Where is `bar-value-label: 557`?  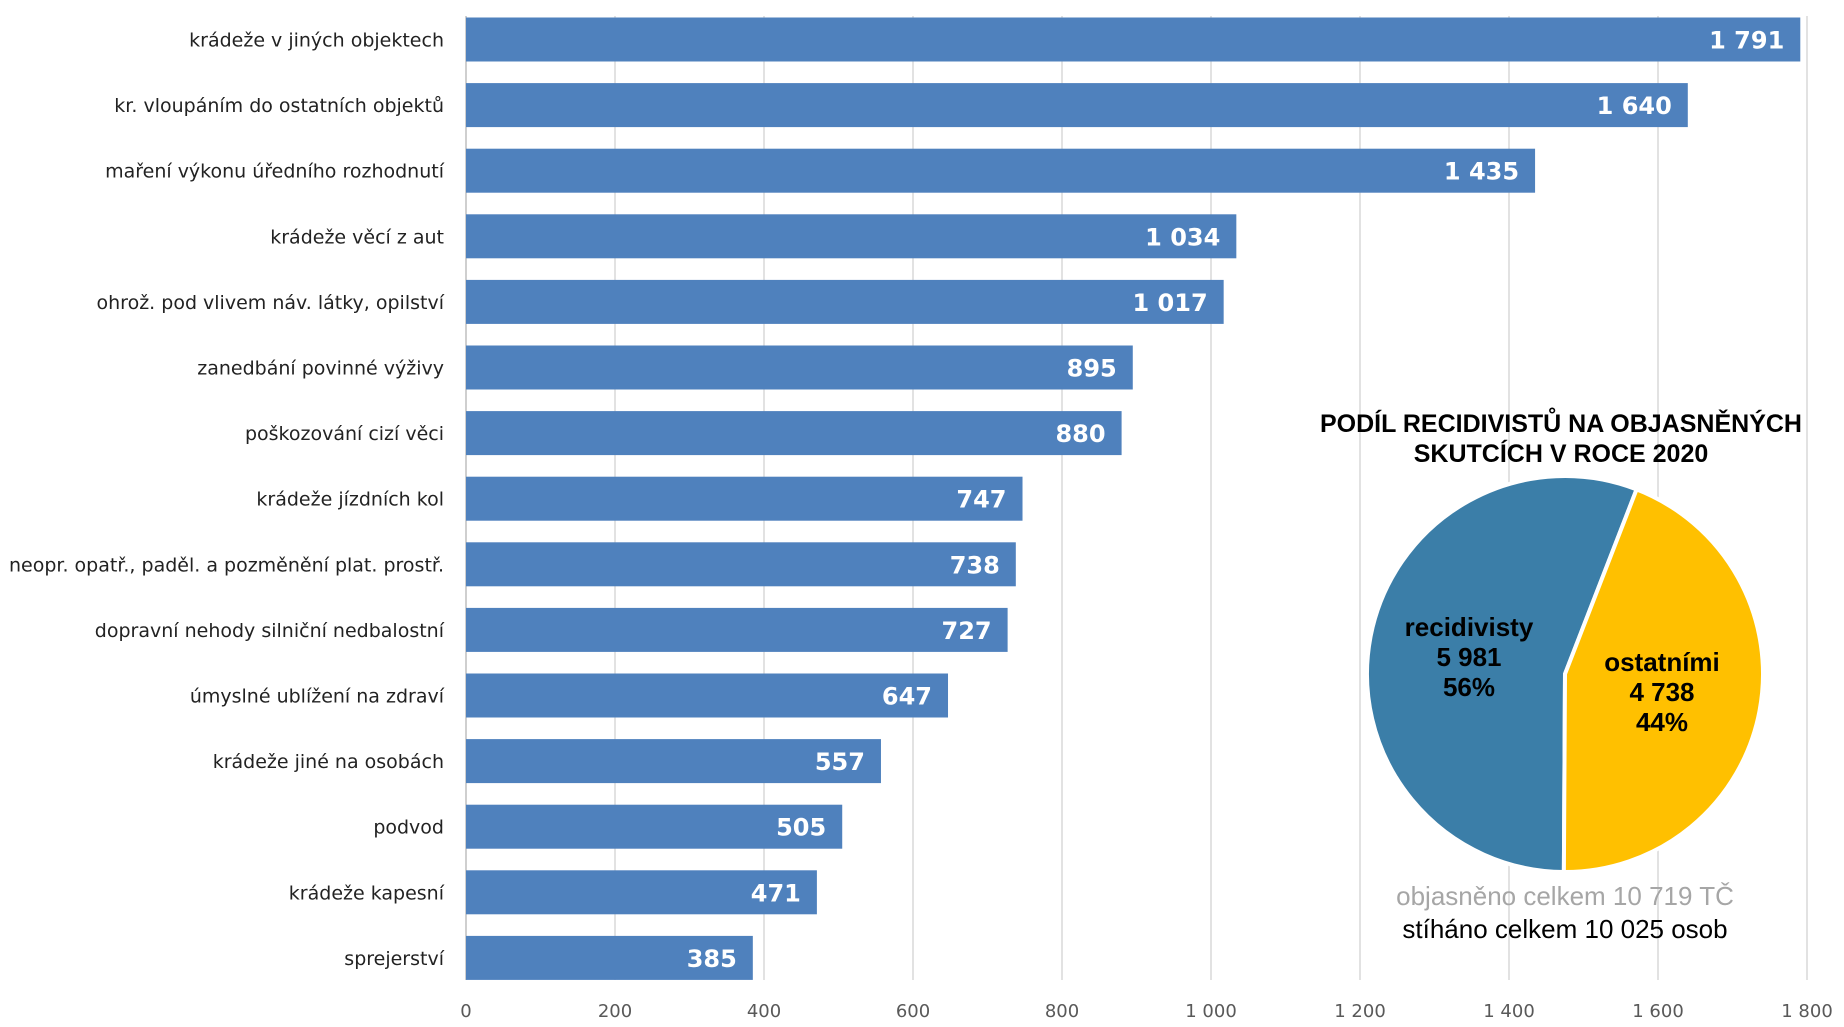
bar-value-label: 557 is located at coordinates (840, 762).